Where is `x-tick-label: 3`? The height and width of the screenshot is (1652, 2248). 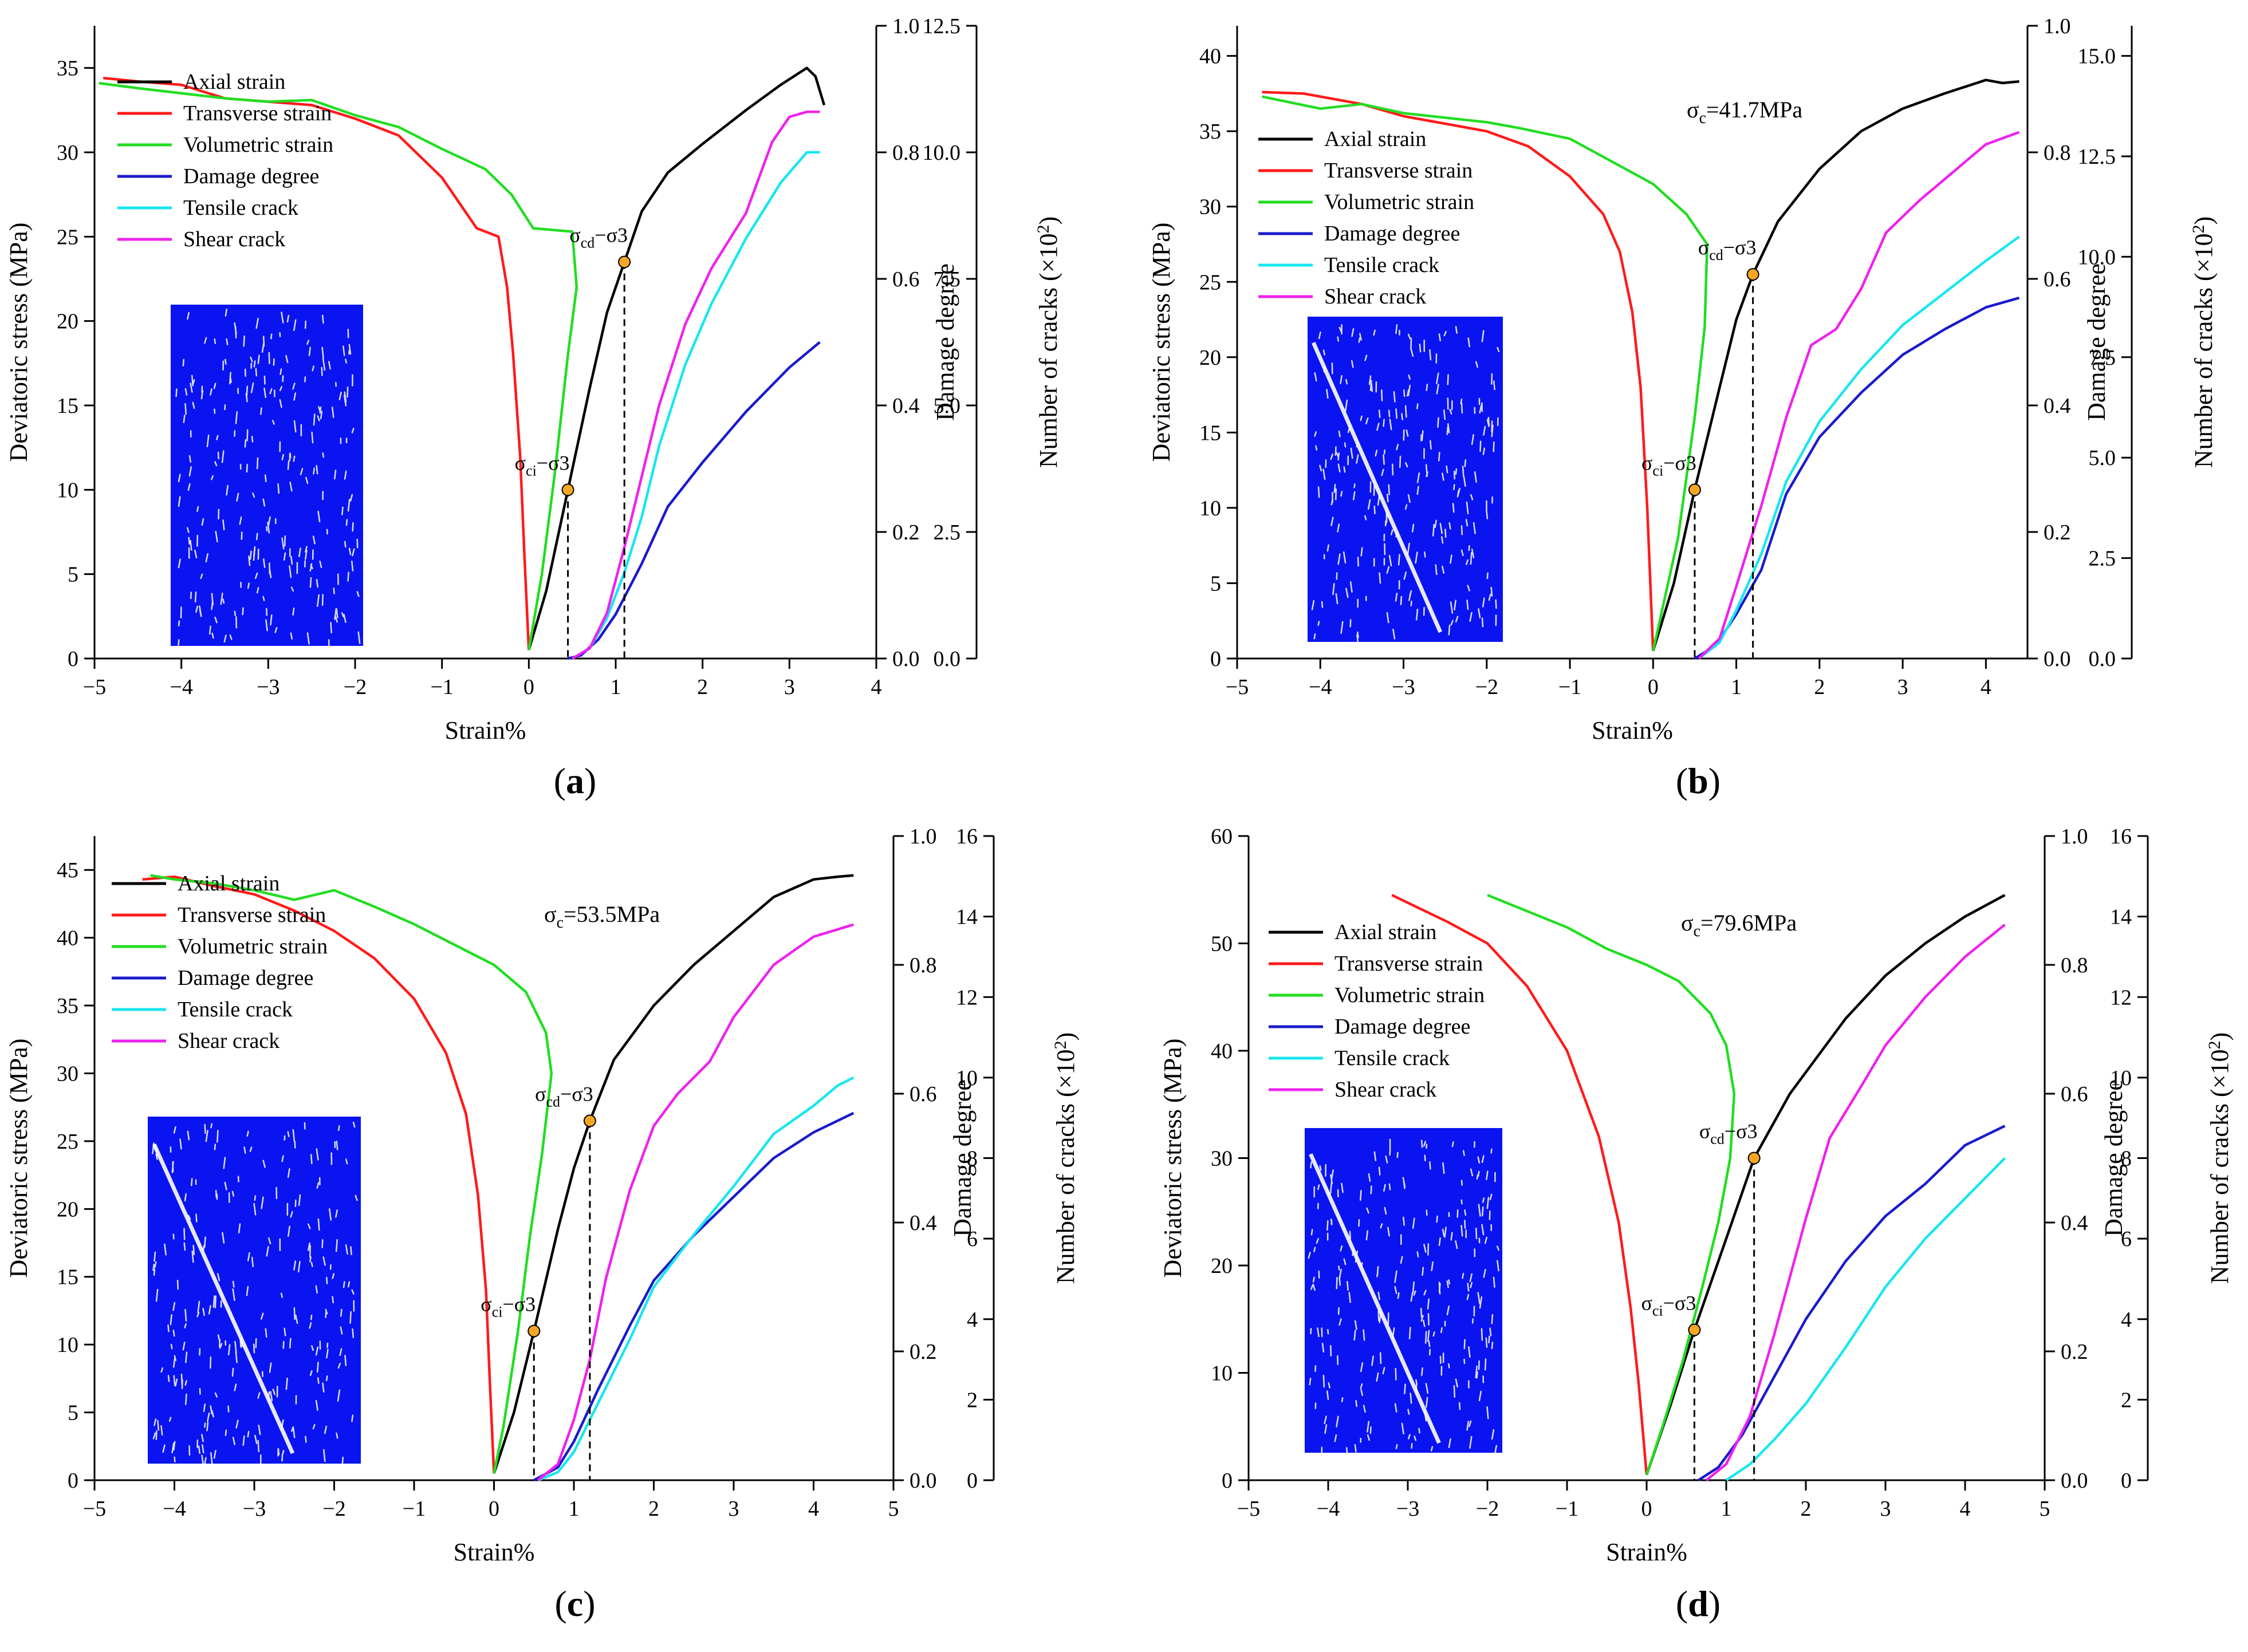 x-tick-label: 3 is located at coordinates (790, 687).